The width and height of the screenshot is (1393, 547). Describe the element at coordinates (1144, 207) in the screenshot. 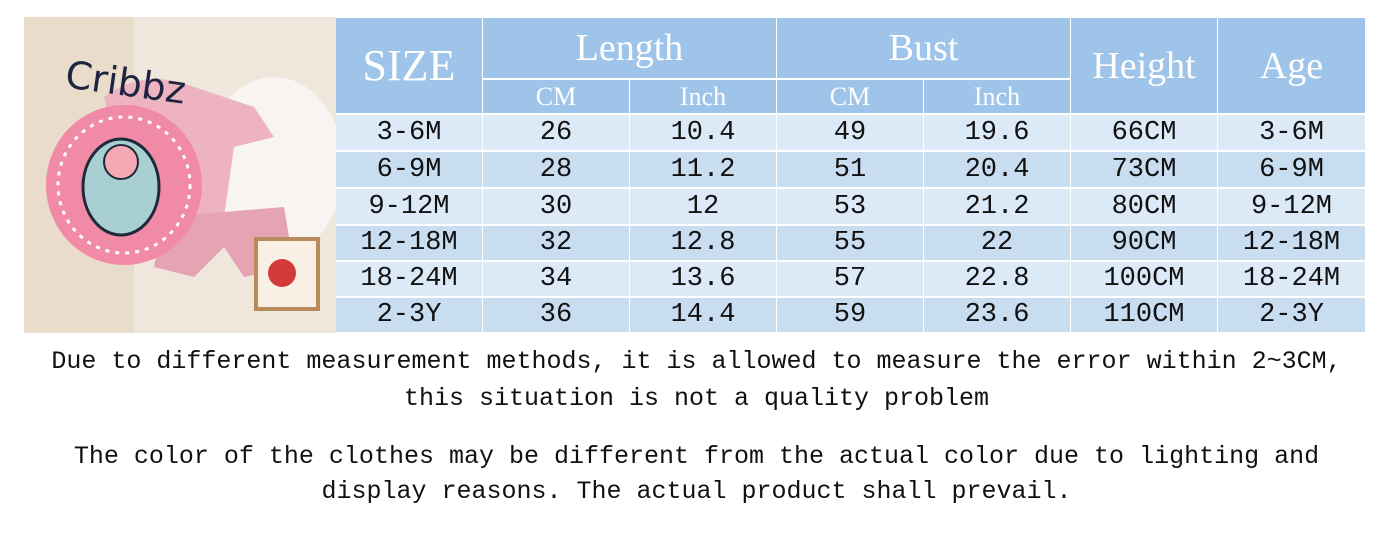

I see `table-cell: 80CM` at that location.